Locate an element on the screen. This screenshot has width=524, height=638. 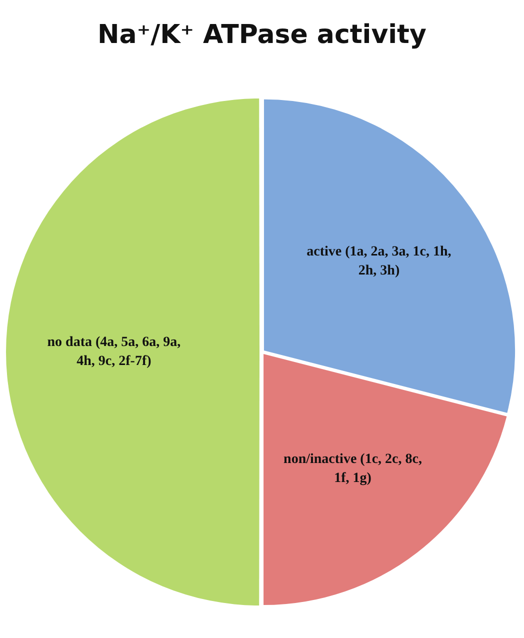
slice-label: non/inactive (1c, 2c, 8c, 1f, 1g) is located at coordinates (353, 469).